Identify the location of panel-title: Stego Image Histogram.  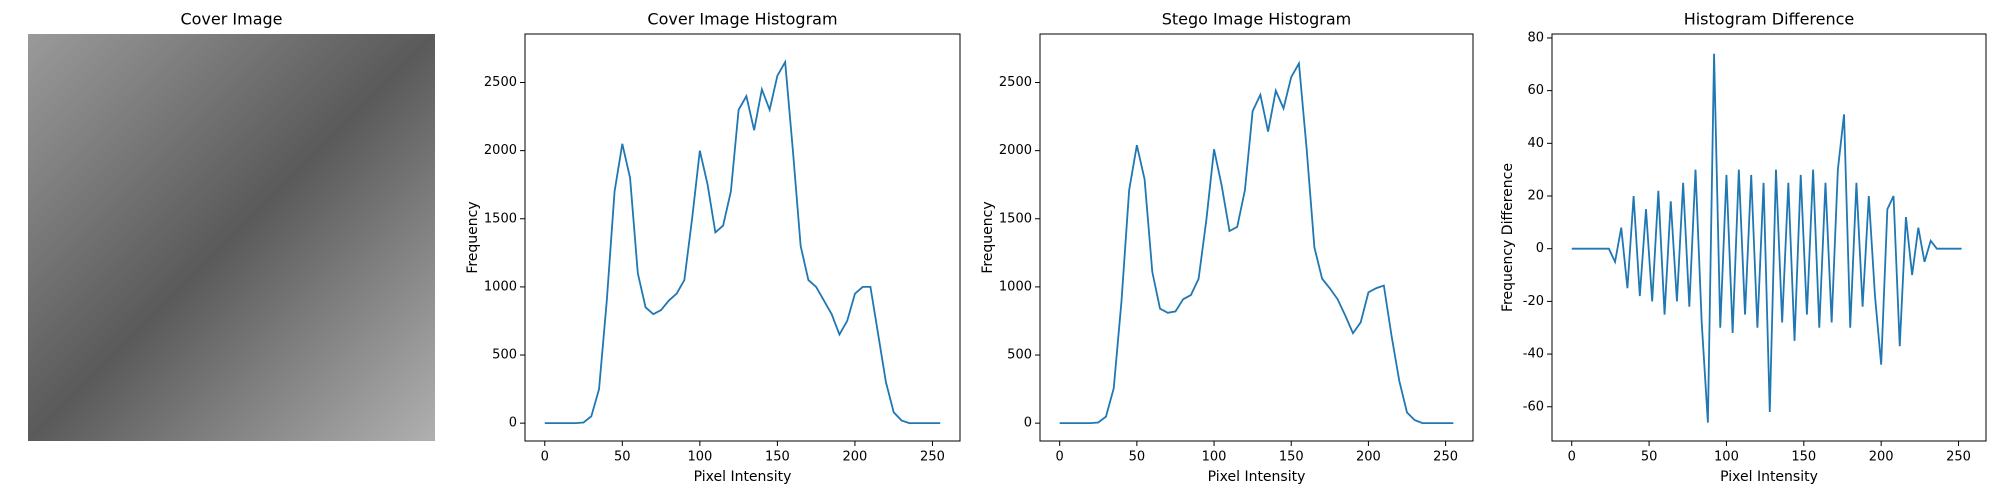
(1257, 19).